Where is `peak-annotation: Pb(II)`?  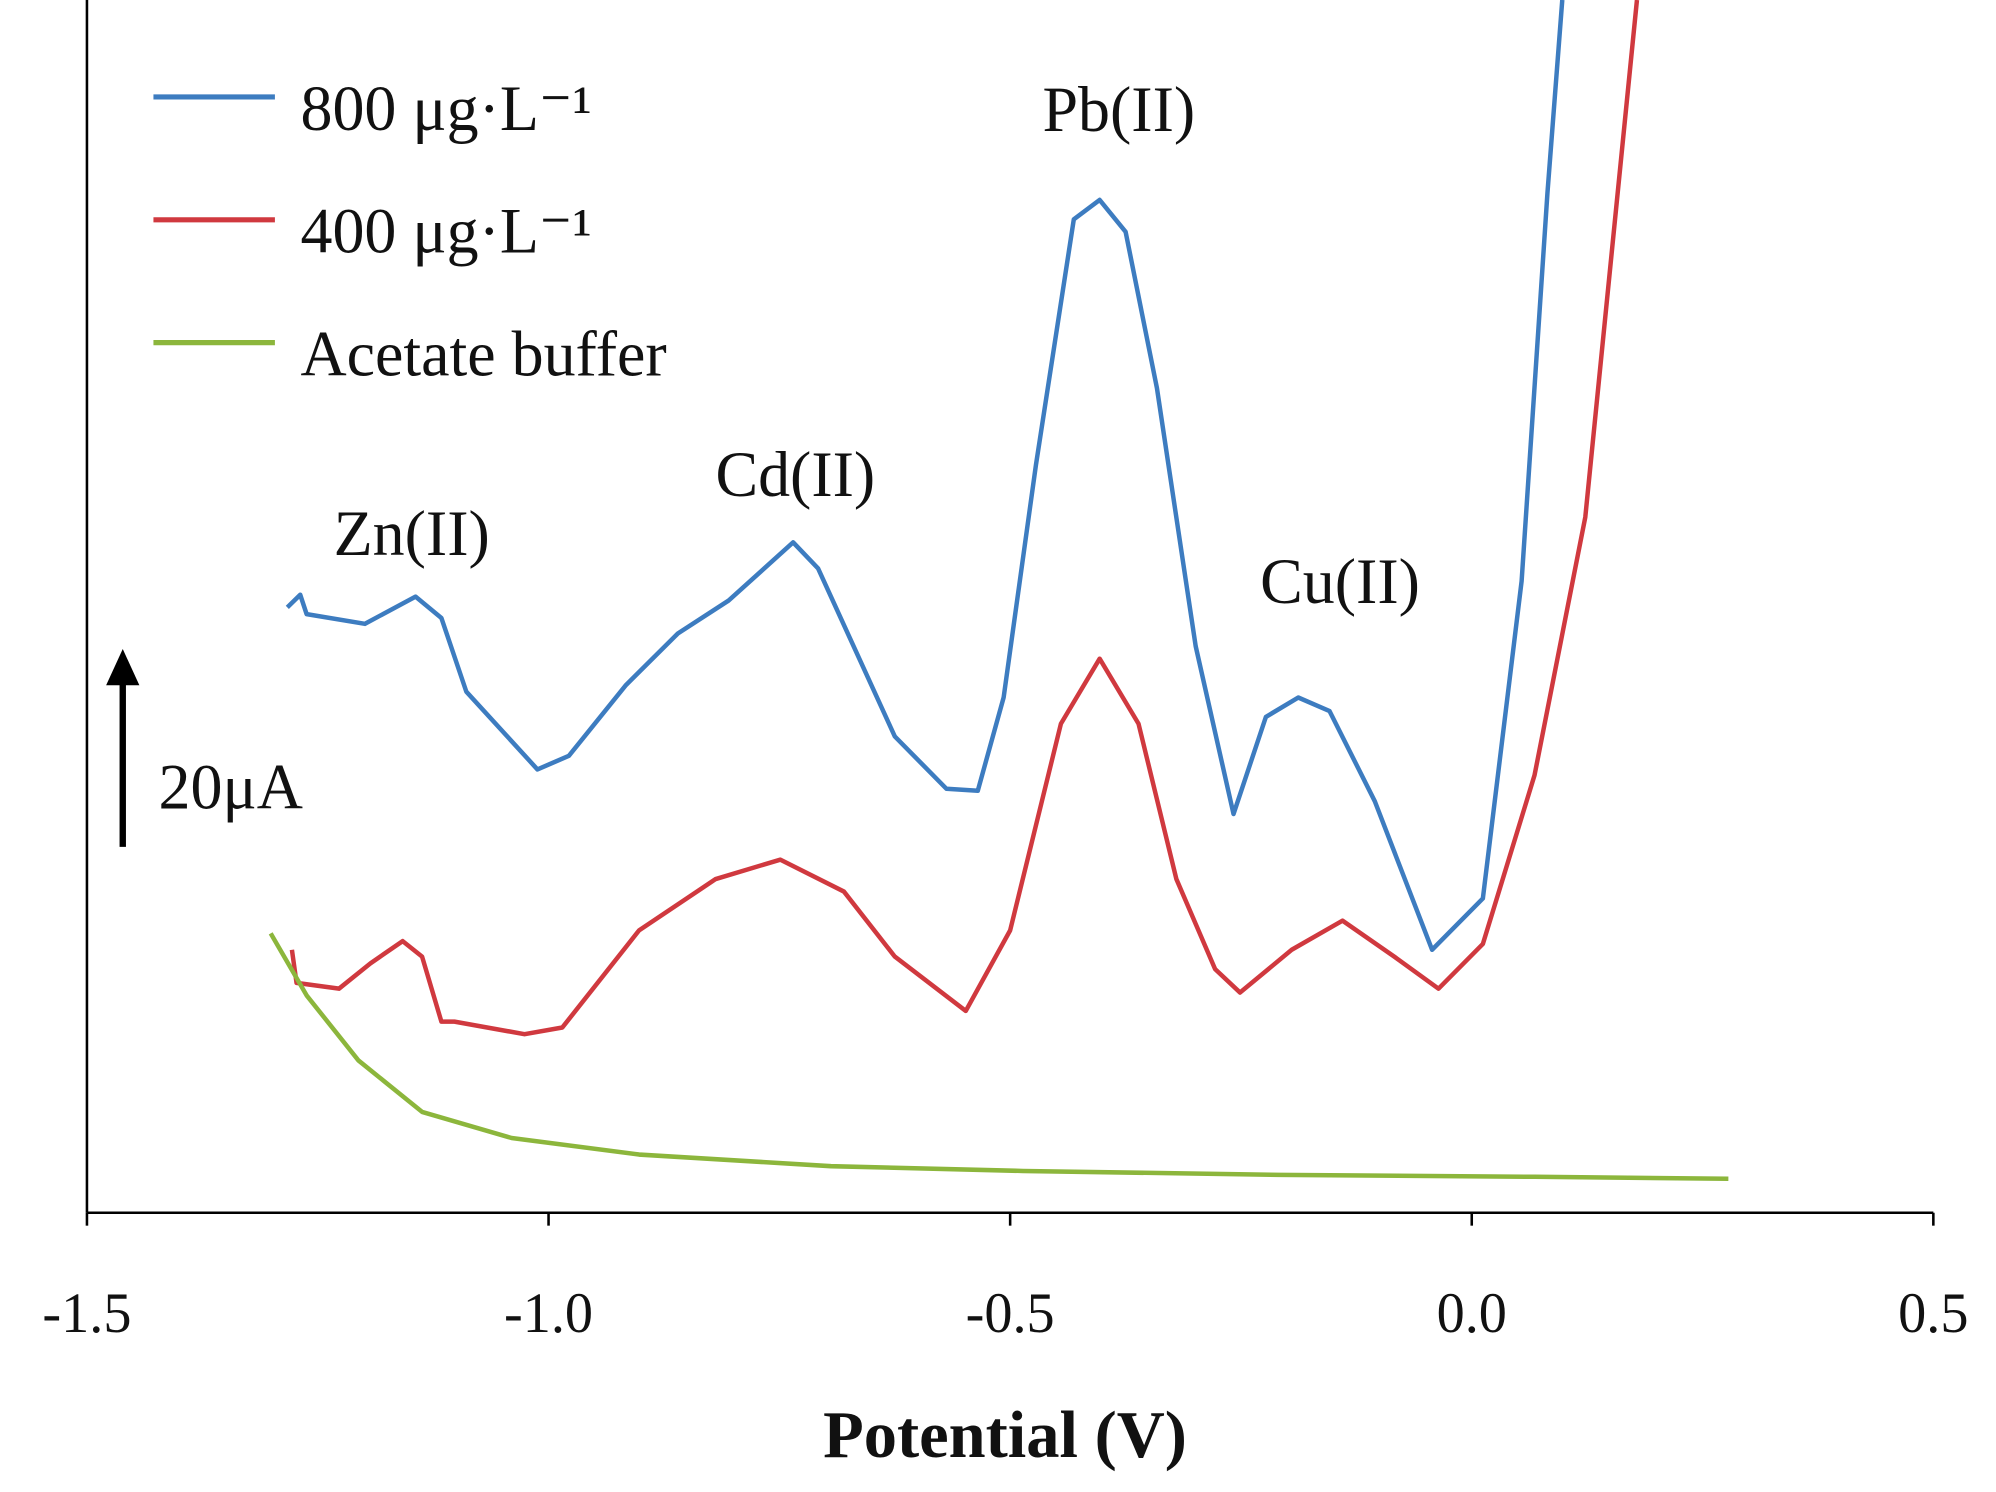 peak-annotation: Pb(II) is located at coordinates (1119, 109).